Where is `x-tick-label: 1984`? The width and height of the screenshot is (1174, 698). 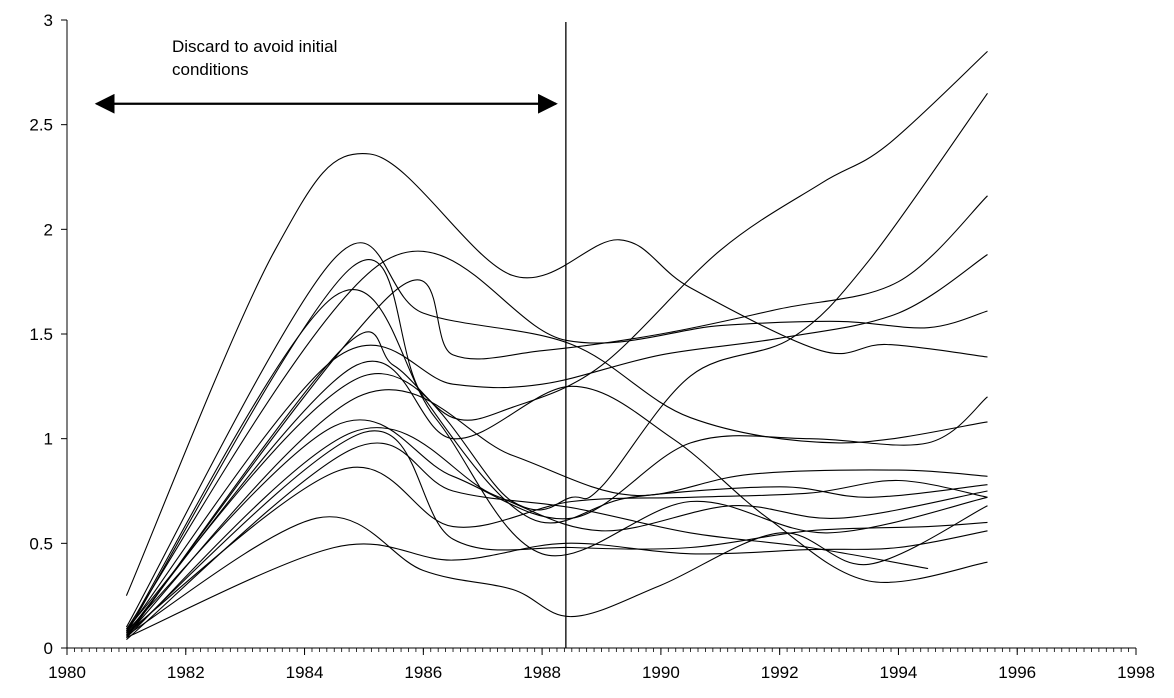 x-tick-label: 1984 is located at coordinates (305, 672).